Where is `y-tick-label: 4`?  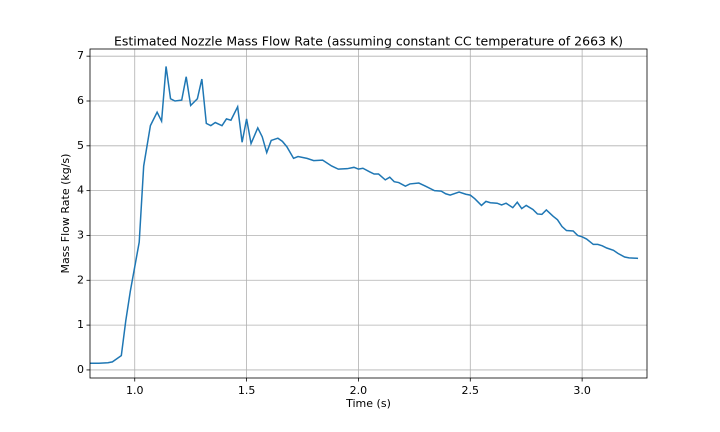
y-tick-label: 4 is located at coordinates (80, 190).